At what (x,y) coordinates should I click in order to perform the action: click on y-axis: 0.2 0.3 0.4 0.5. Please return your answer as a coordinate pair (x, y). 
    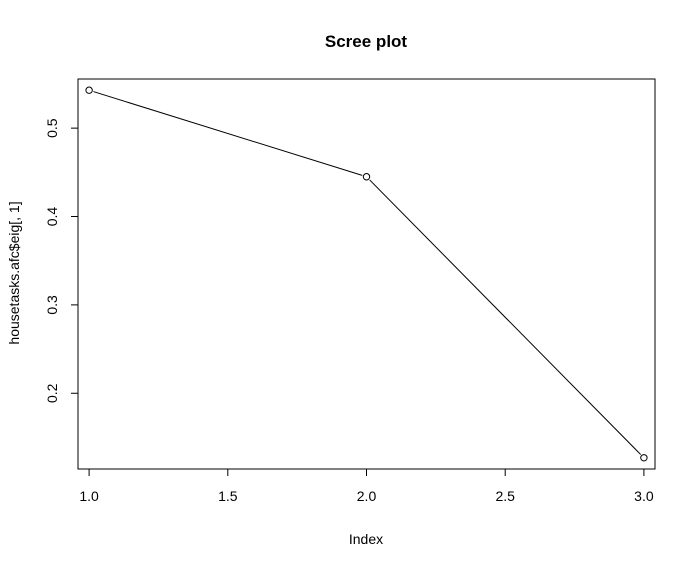
    Looking at the image, I should click on (61, 260).